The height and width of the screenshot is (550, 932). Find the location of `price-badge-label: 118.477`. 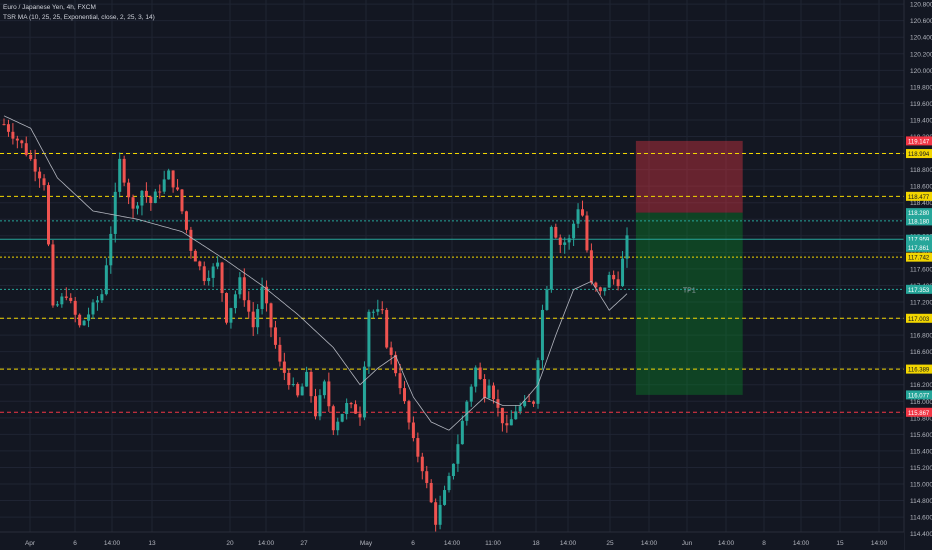

price-badge-label: 118.477 is located at coordinates (919, 198).